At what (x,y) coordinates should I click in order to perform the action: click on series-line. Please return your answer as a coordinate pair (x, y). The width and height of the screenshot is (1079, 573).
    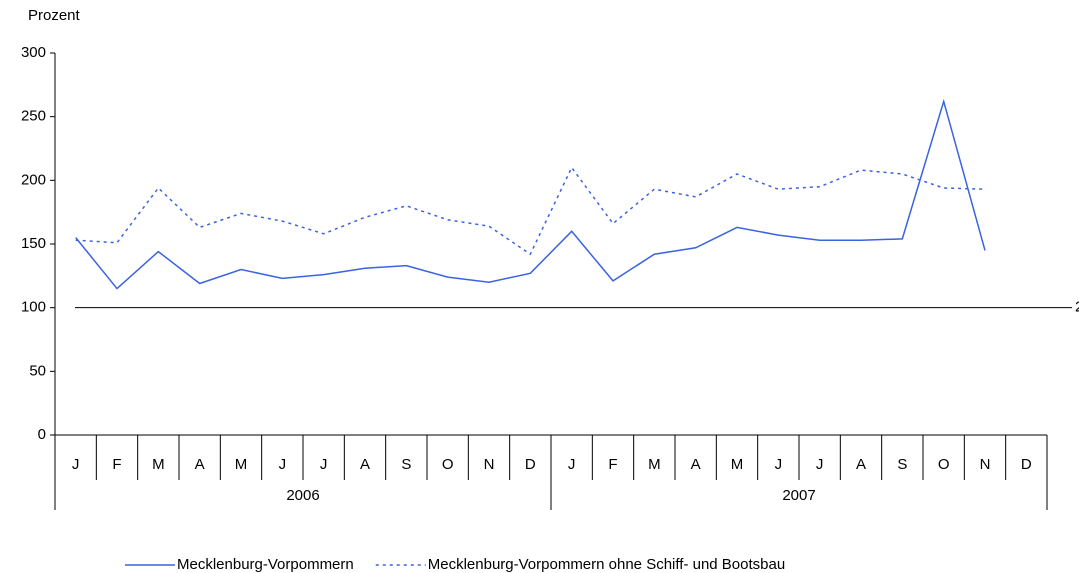
    Looking at the image, I should click on (530, 211).